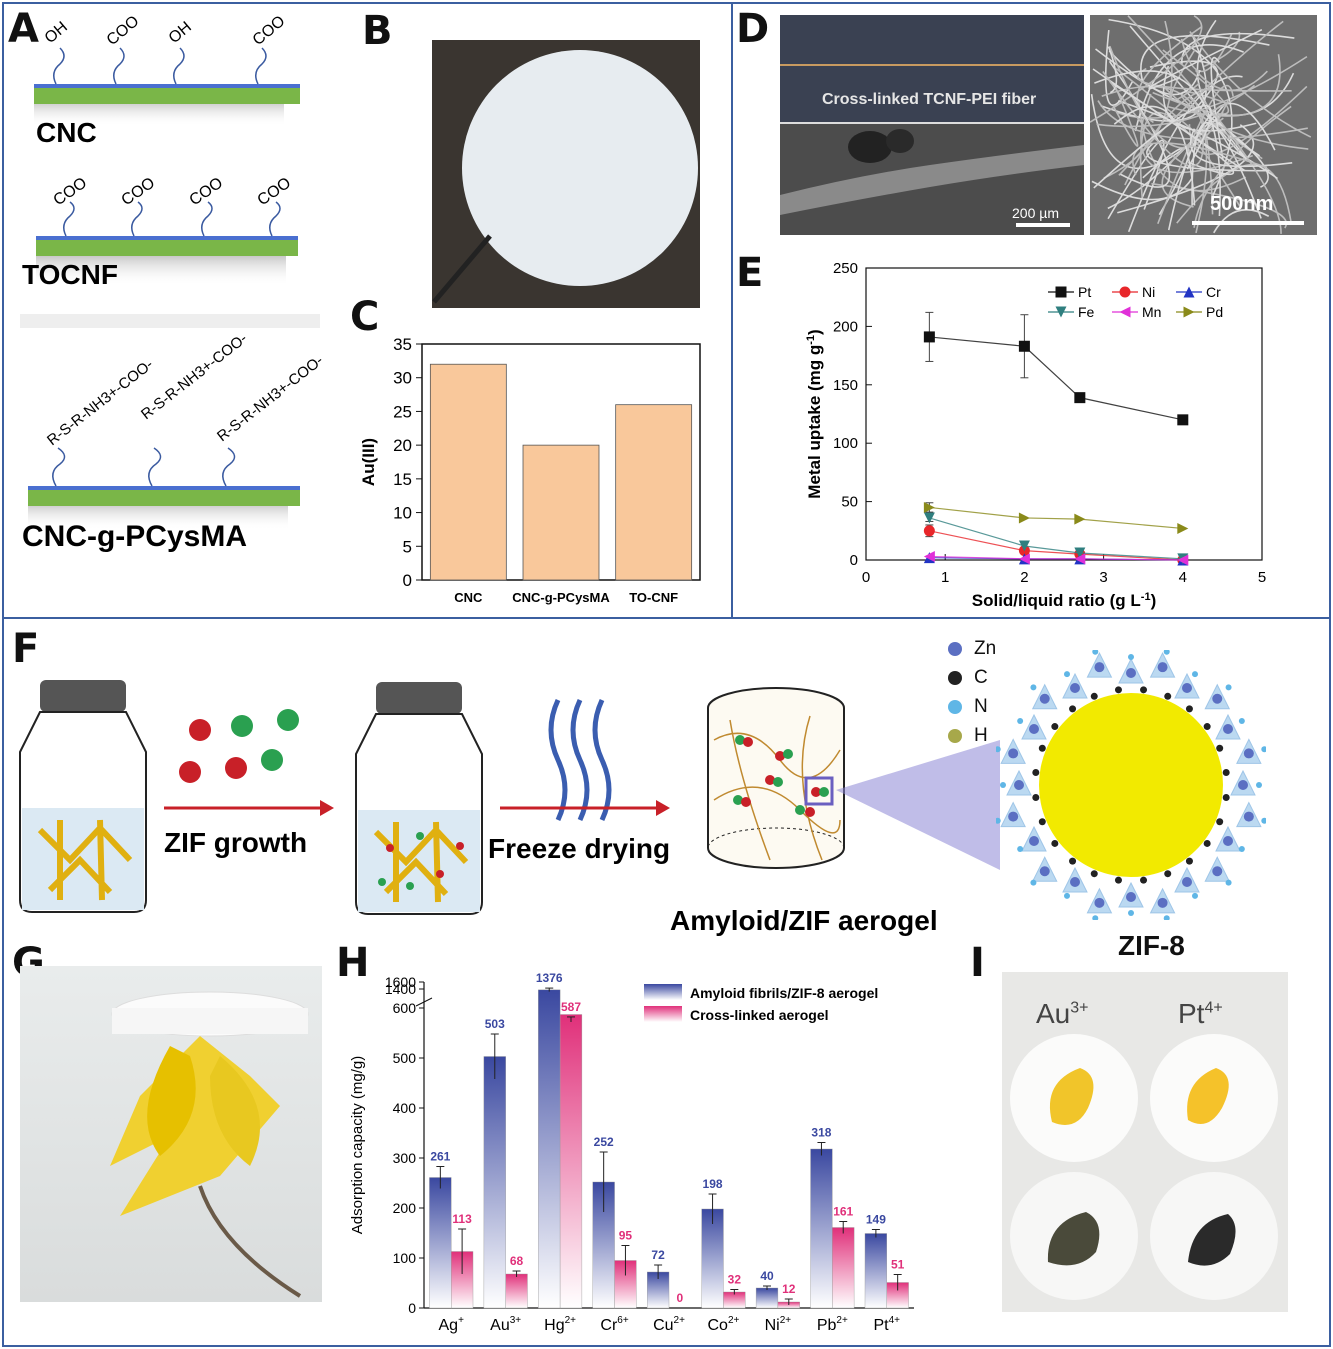  What do you see at coordinates (270, 398) in the screenshot?
I see `cncg-group-3: R-S-R-NH3+-COO-` at bounding box center [270, 398].